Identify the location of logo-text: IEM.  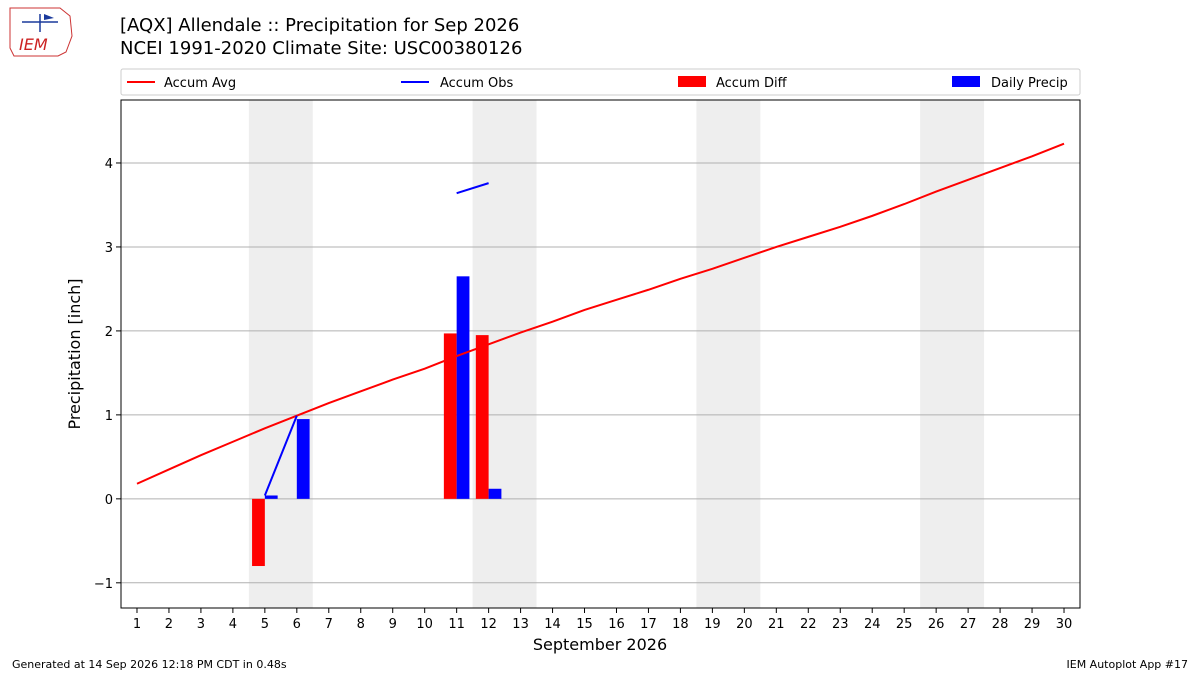
(33, 44).